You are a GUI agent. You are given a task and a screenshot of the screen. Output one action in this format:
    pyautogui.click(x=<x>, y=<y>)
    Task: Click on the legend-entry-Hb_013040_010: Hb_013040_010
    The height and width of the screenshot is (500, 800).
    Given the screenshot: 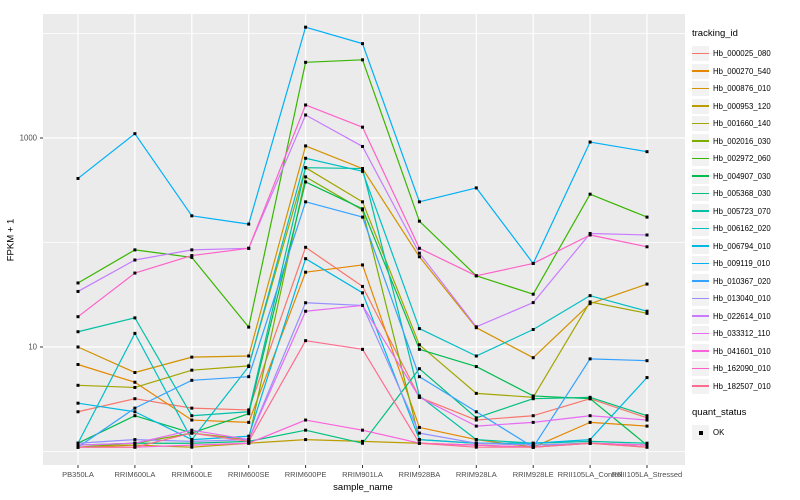 What is the action you would take?
    pyautogui.click(x=731, y=299)
    